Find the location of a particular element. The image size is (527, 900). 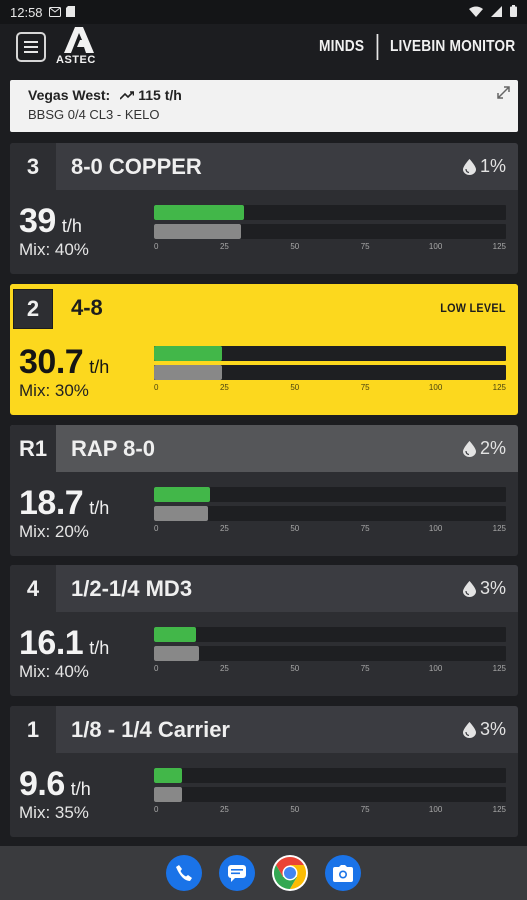

bin-number: 3 is located at coordinates (33, 166).